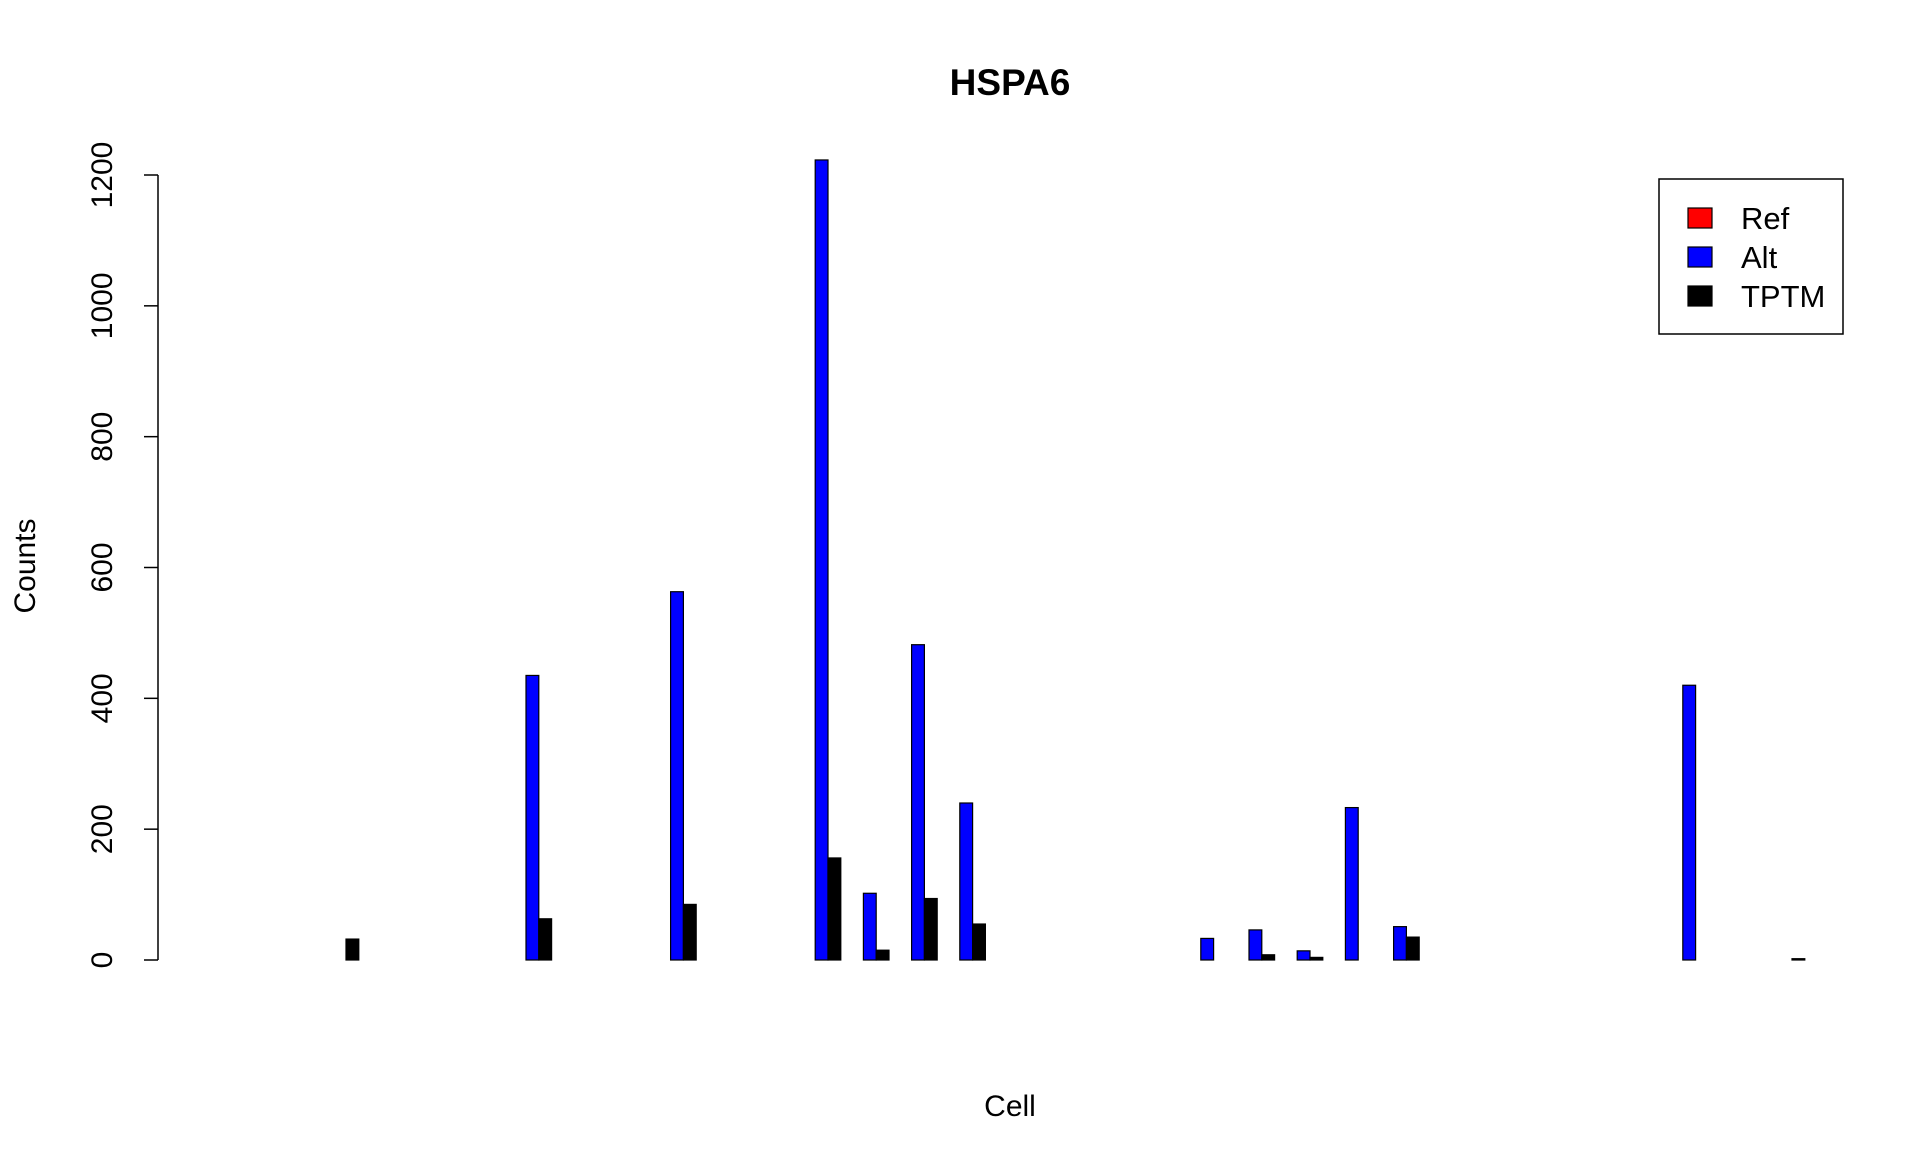 The image size is (1920, 1152). I want to click on y-tick-label: 400, so click(102, 698).